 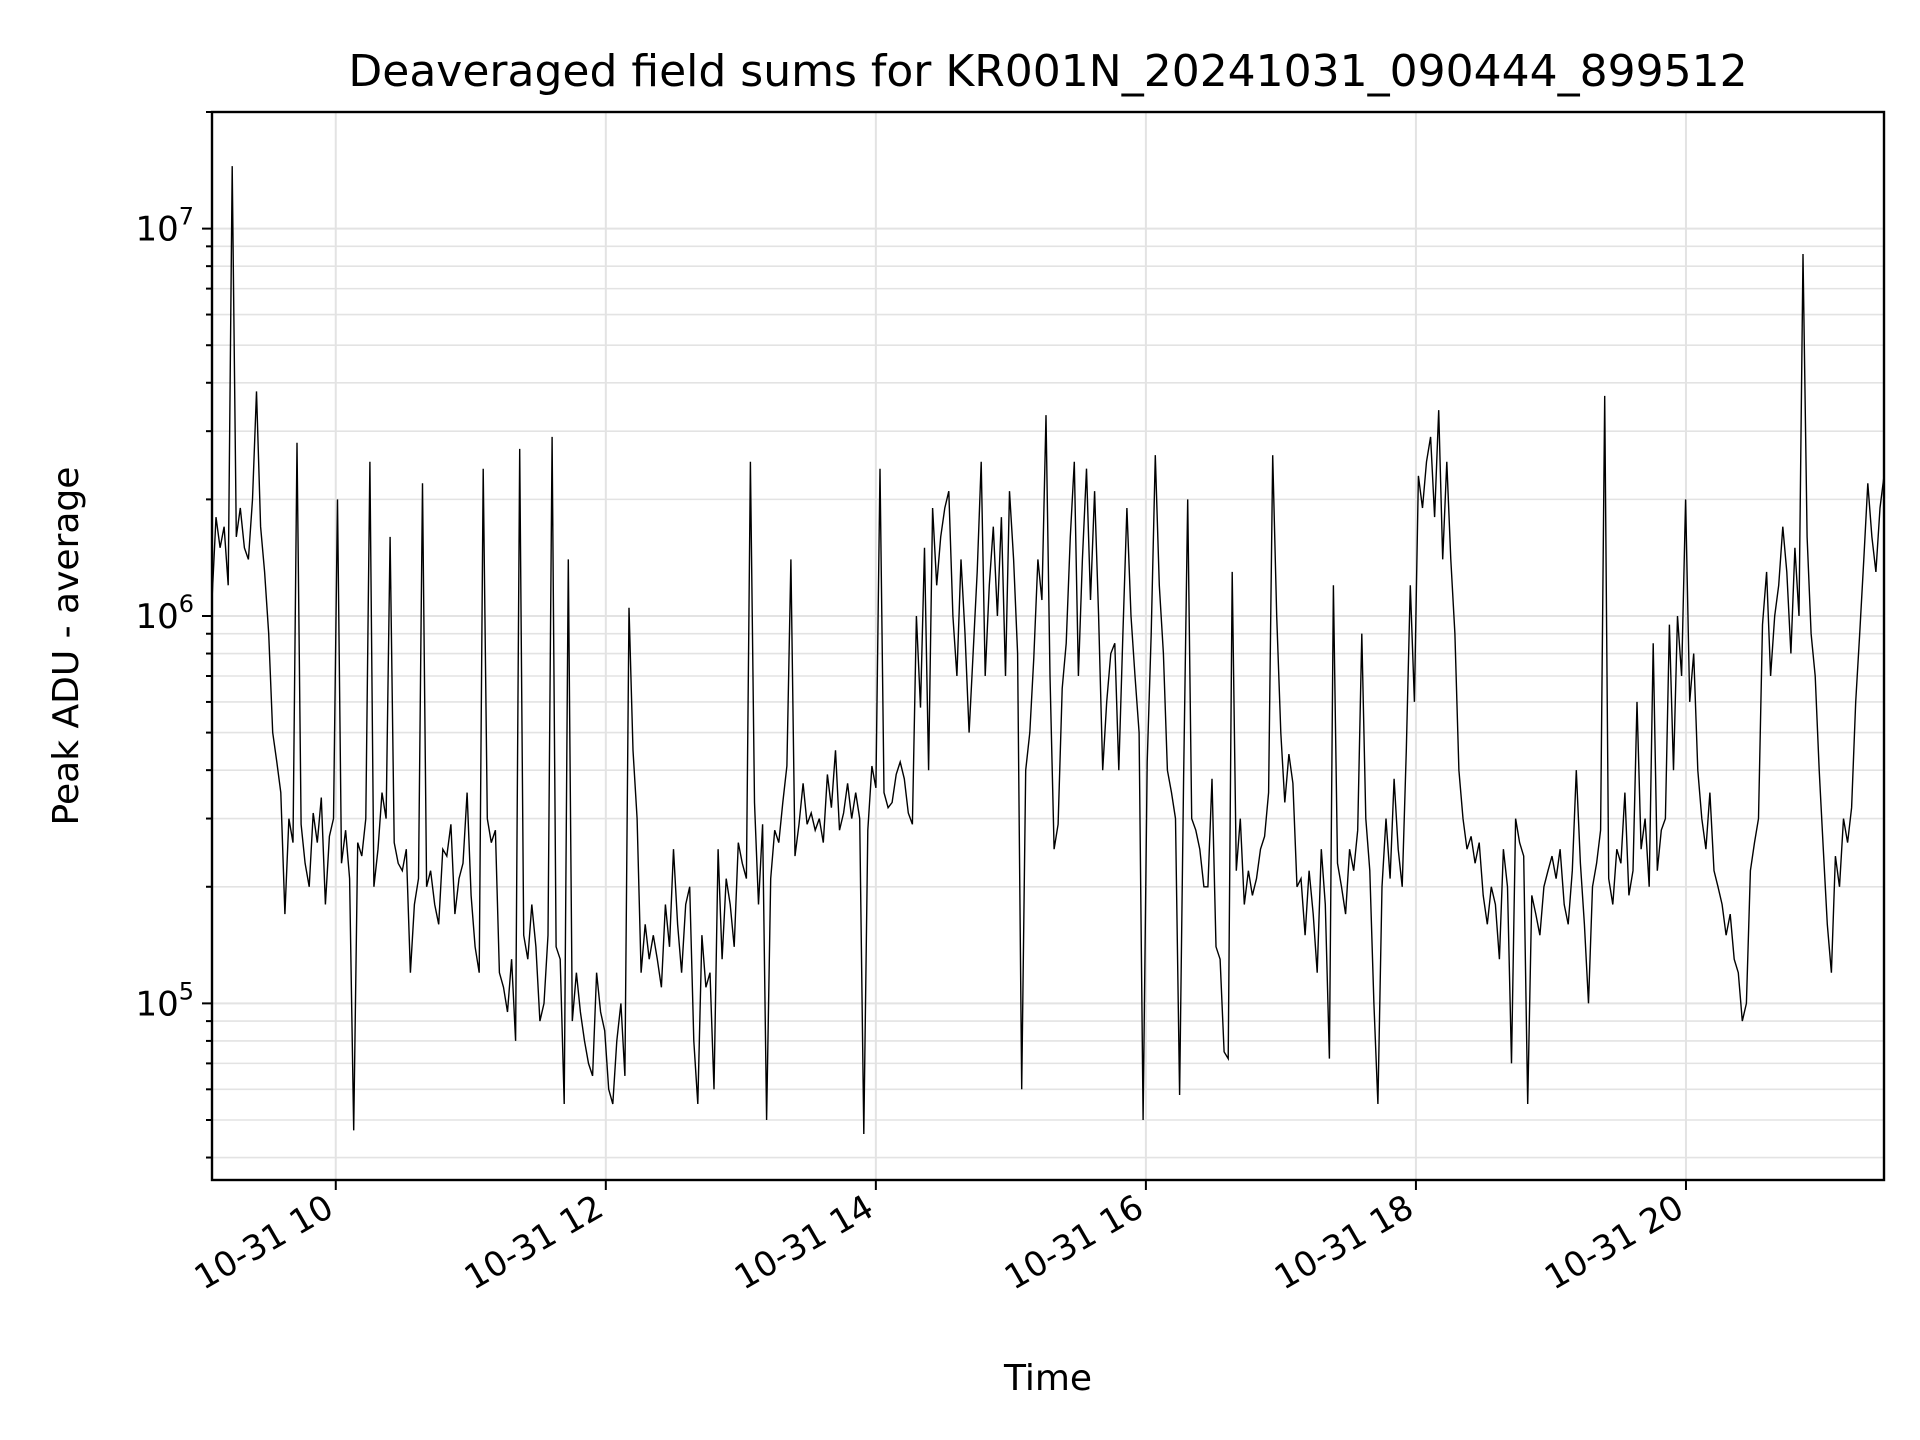 I want to click on x-axis-label: Time, so click(x=1047, y=1378).